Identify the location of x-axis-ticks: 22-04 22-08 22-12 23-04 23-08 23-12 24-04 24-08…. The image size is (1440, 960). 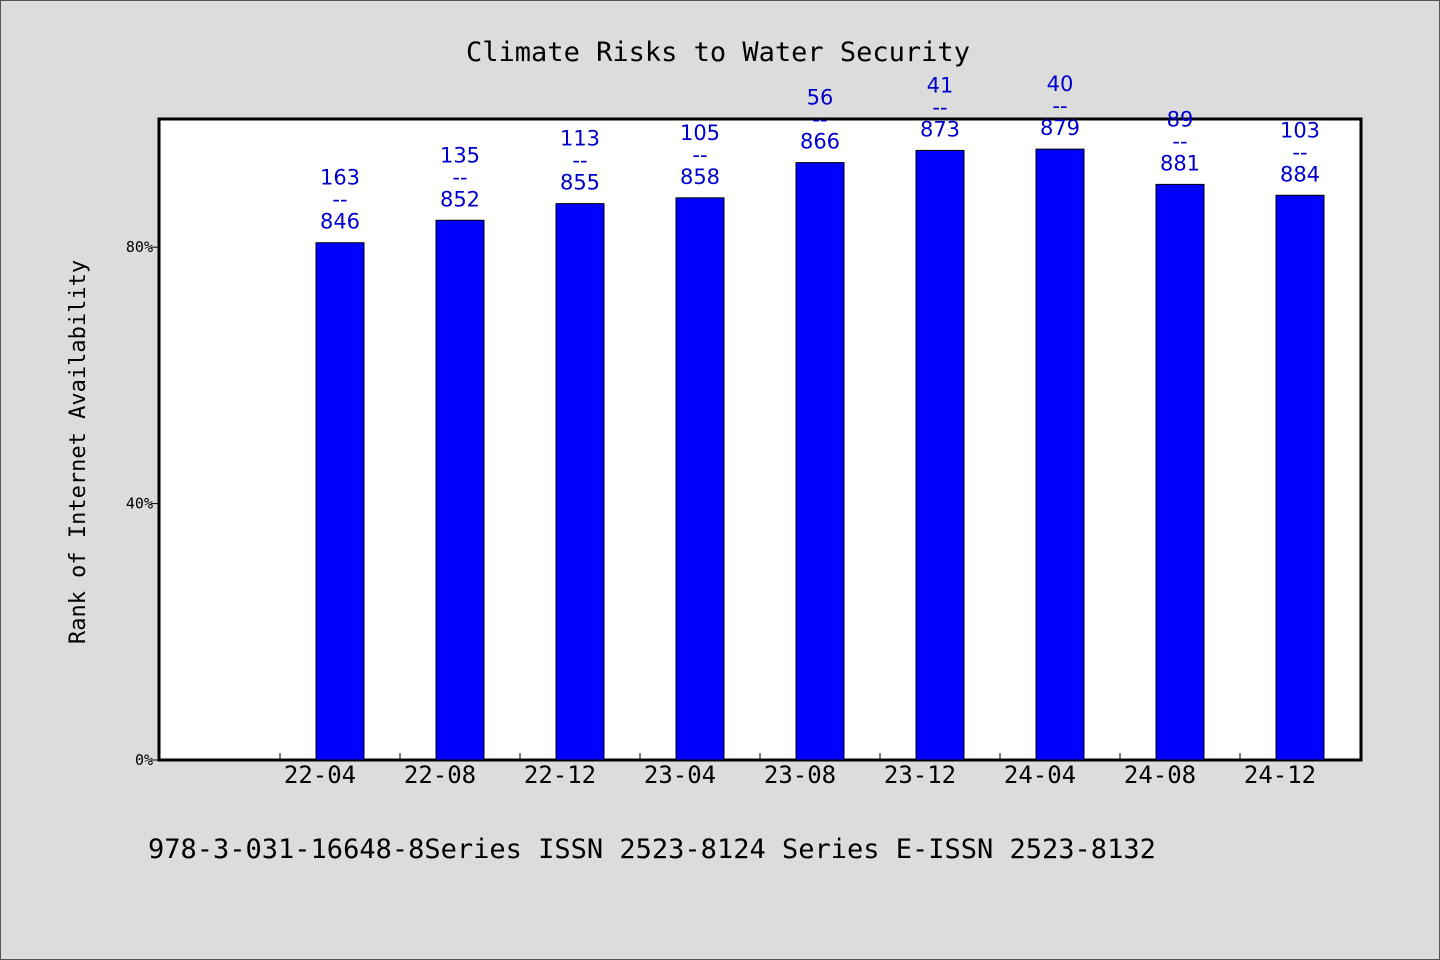
(820, 771).